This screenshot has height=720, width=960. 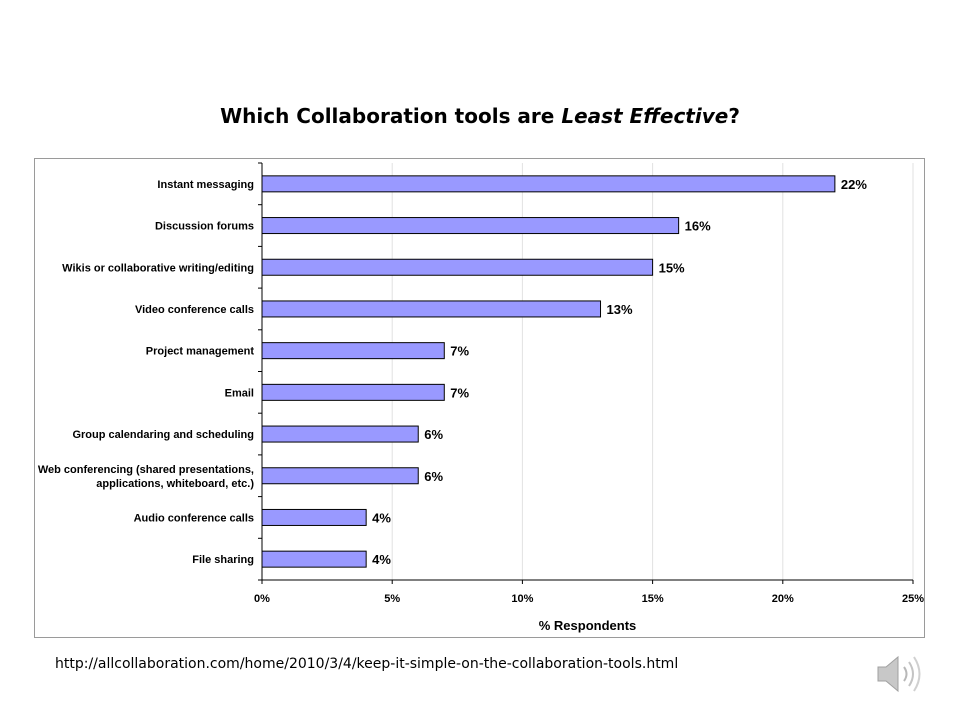 What do you see at coordinates (262, 599) in the screenshot?
I see `x-tick-label: 0%` at bounding box center [262, 599].